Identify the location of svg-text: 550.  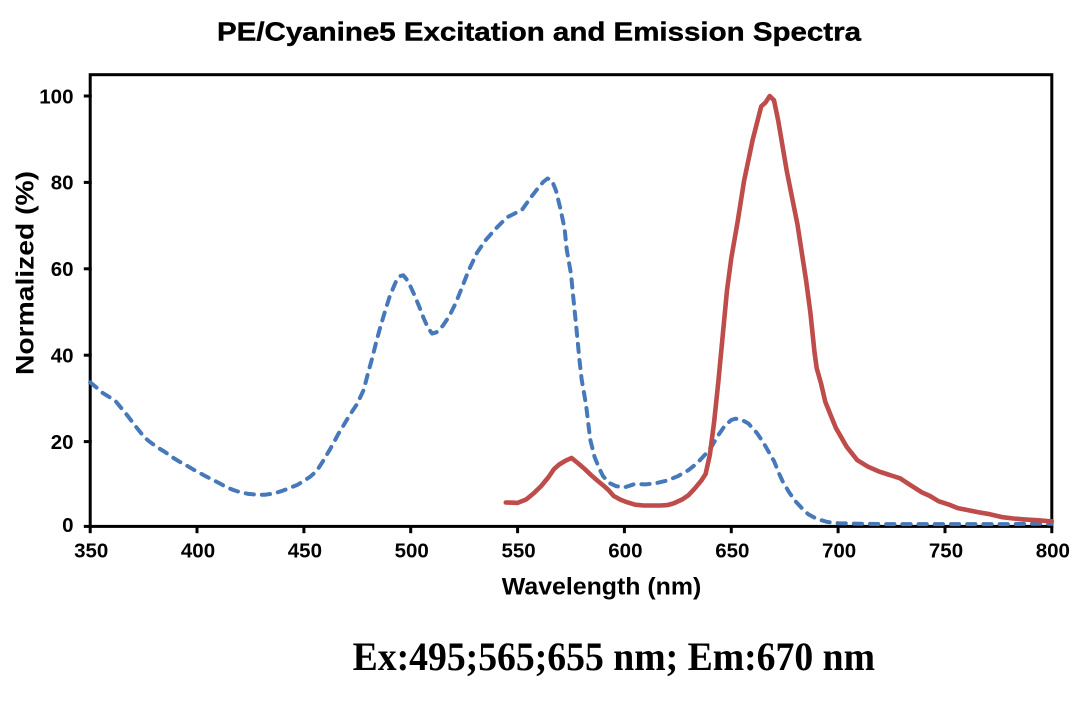
(518, 551).